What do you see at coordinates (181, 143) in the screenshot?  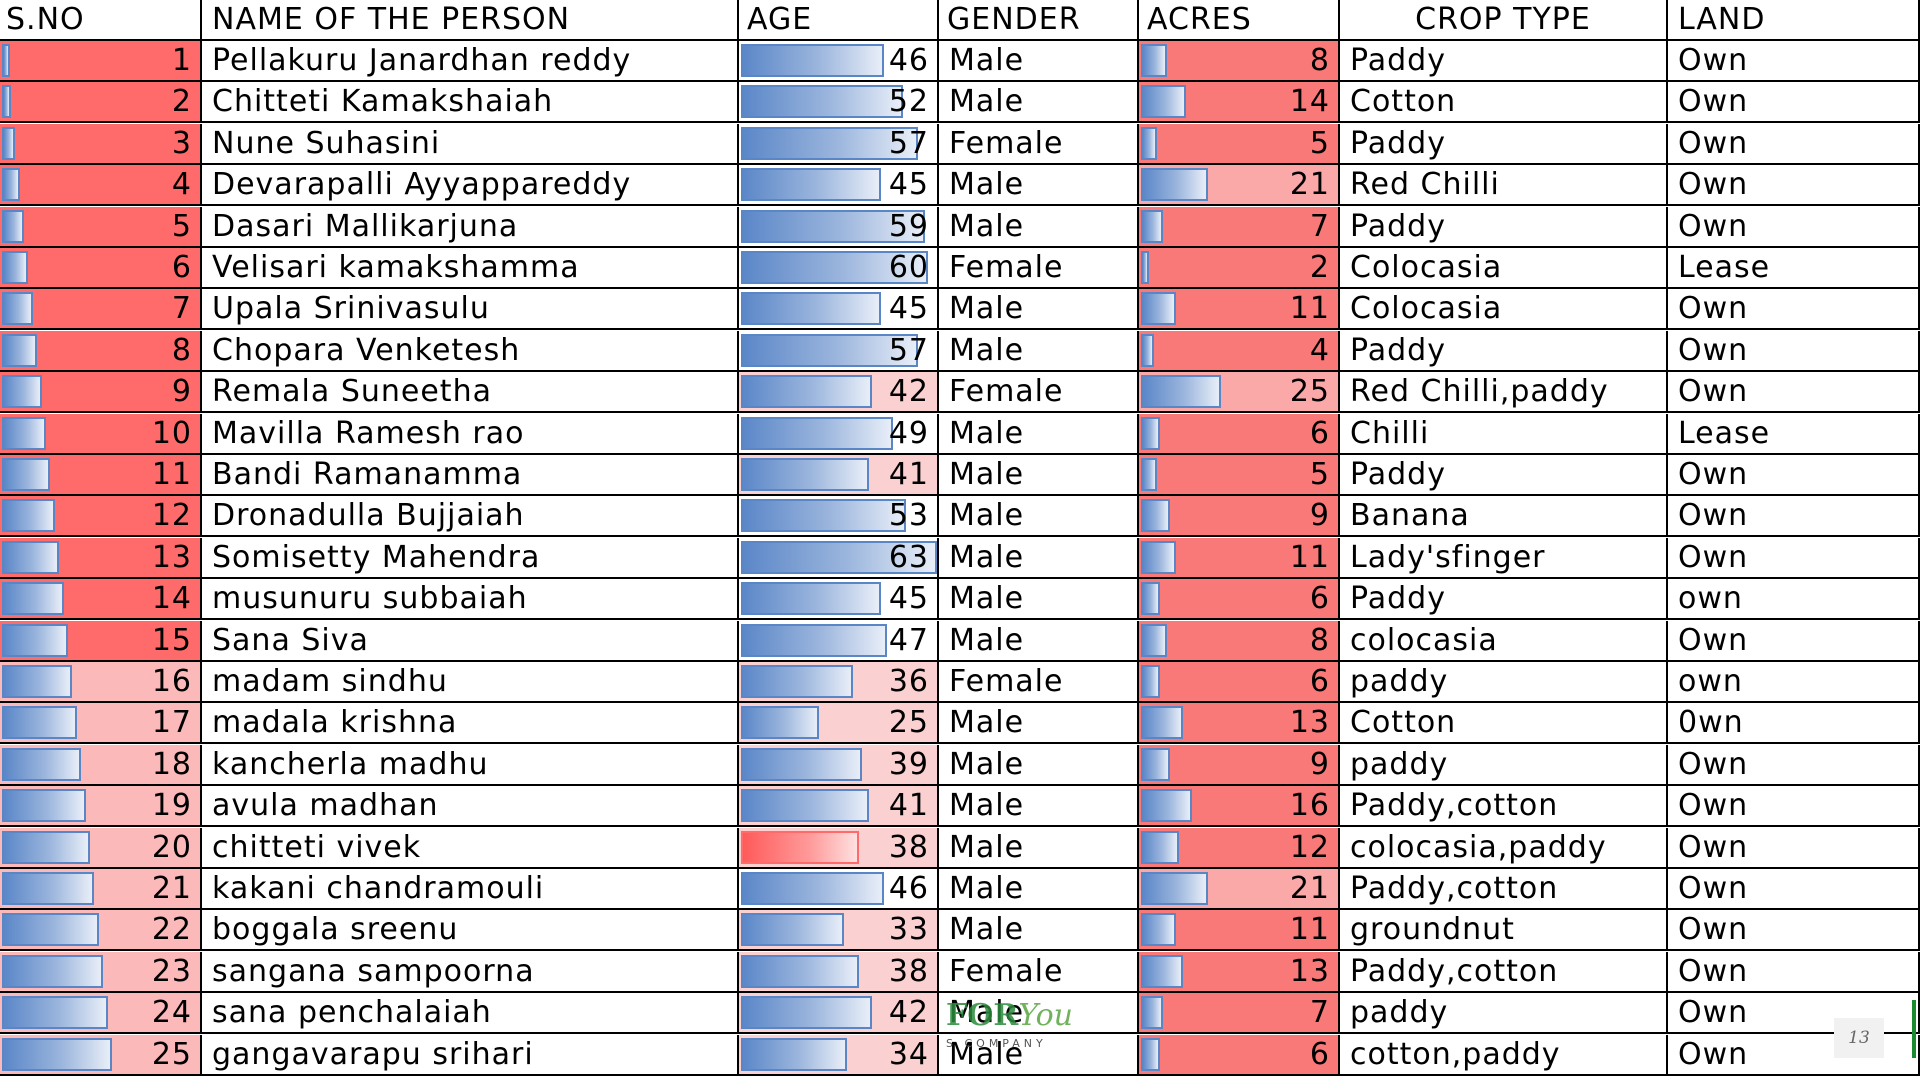 I see `sno-value: 3` at bounding box center [181, 143].